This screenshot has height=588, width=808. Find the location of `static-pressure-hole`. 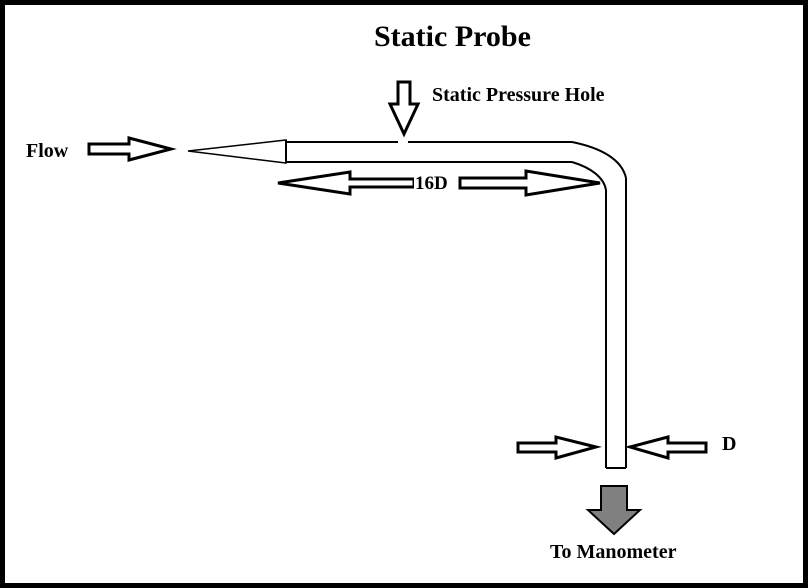

static-pressure-hole is located at coordinates (403, 142).